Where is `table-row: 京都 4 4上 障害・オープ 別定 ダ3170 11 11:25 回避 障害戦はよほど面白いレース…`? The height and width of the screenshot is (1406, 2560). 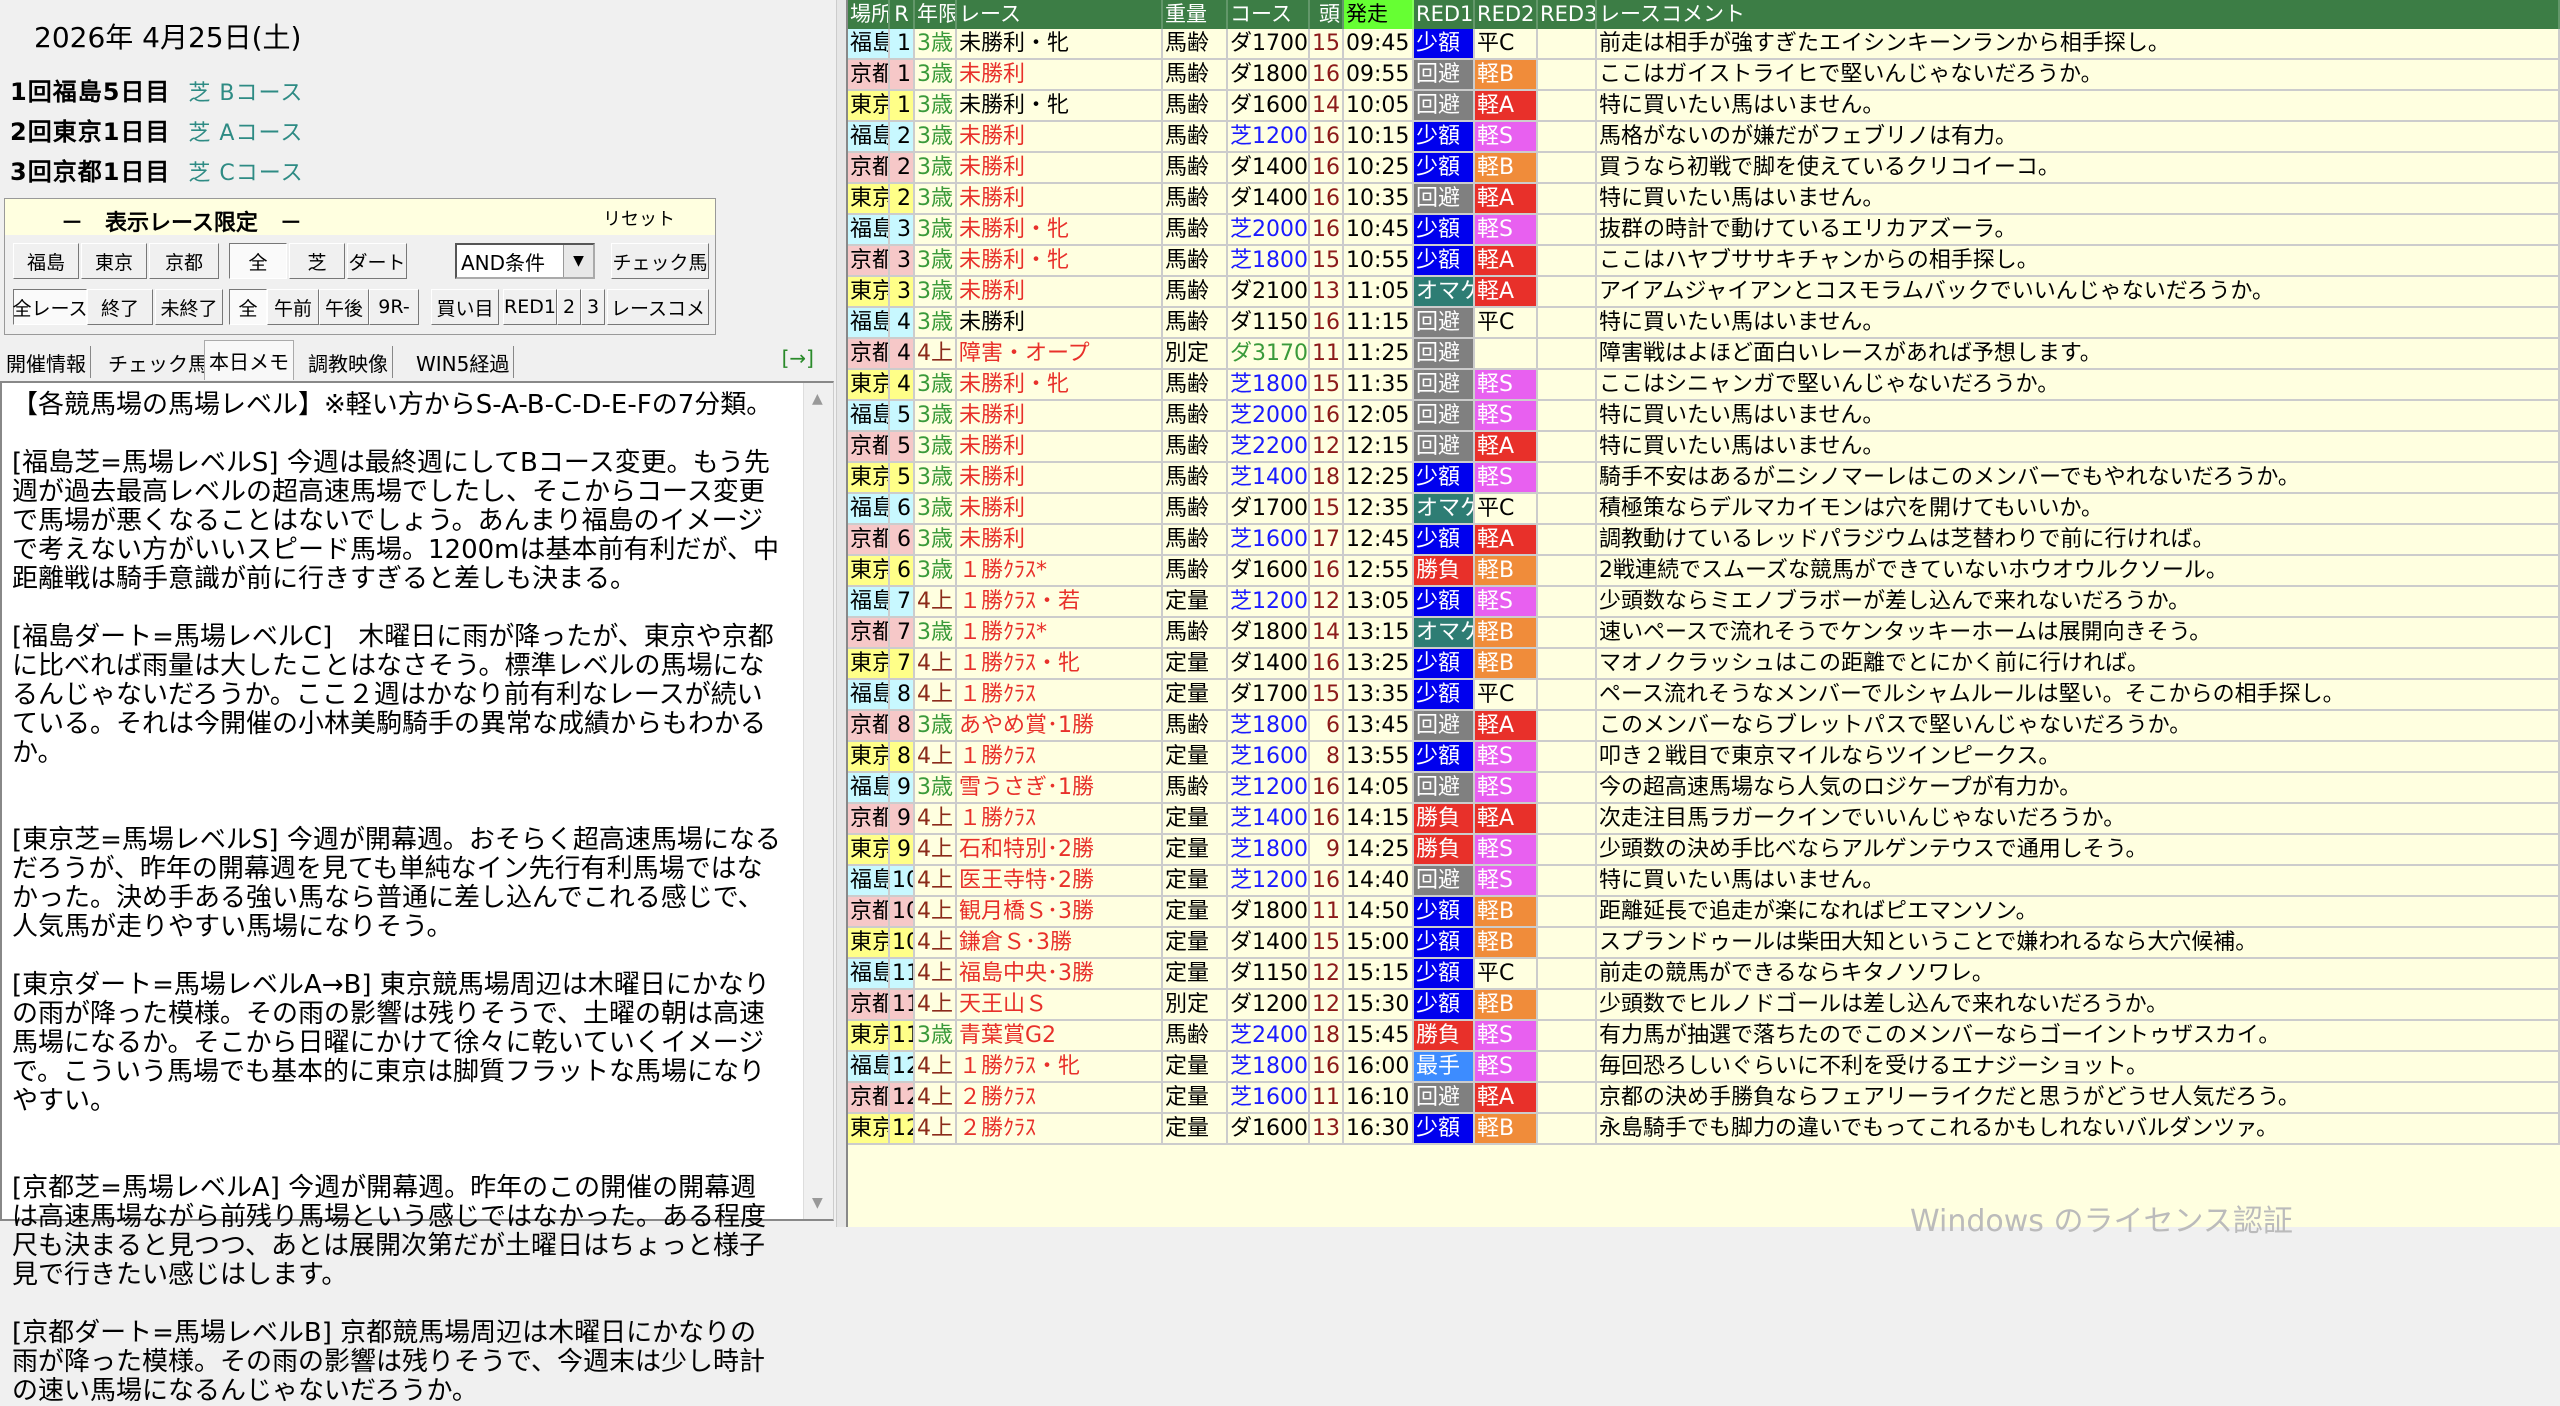 table-row: 京都 4 4上 障害・オープ 別定 ダ3170 11 11:25 回避 障害戦はよほど面白いレース… is located at coordinates (1704, 354).